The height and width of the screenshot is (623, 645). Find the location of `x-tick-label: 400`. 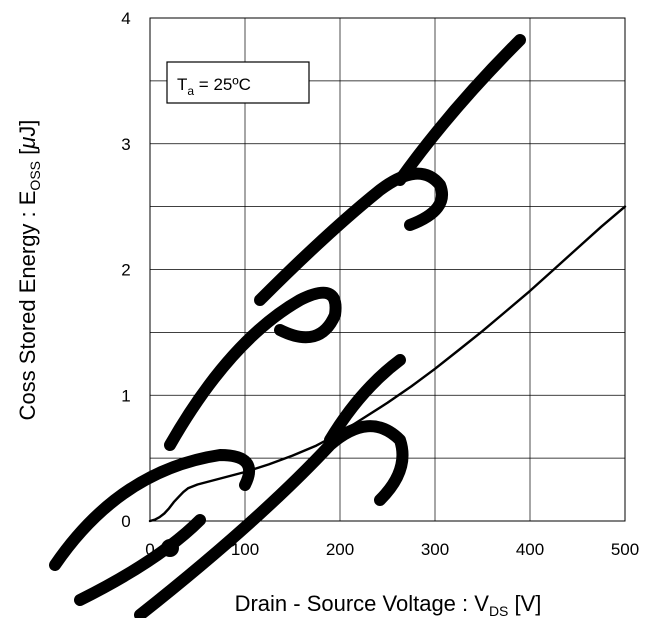

x-tick-label: 400 is located at coordinates (530, 549).